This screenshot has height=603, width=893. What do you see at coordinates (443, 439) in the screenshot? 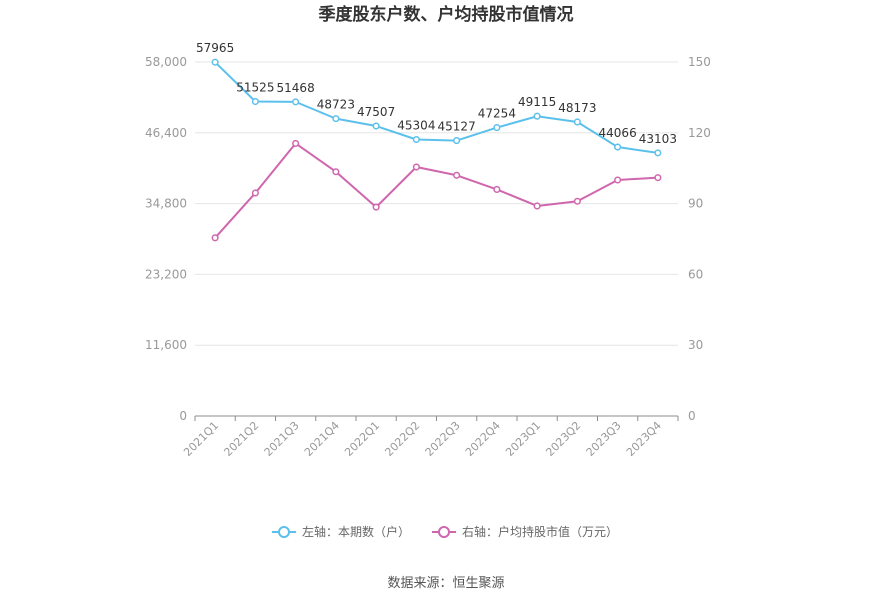
I see `x-axis-tick-label: 2022Q3` at bounding box center [443, 439].